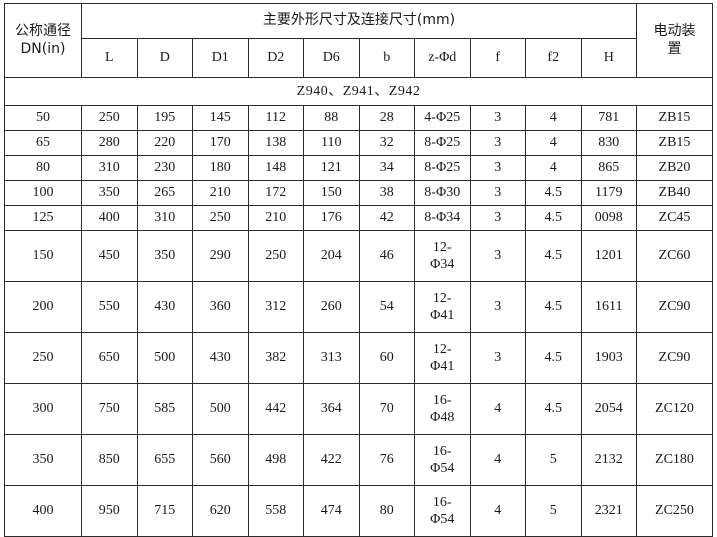 This screenshot has width=717, height=537. I want to click on header-col-D2: D2, so click(275, 58).